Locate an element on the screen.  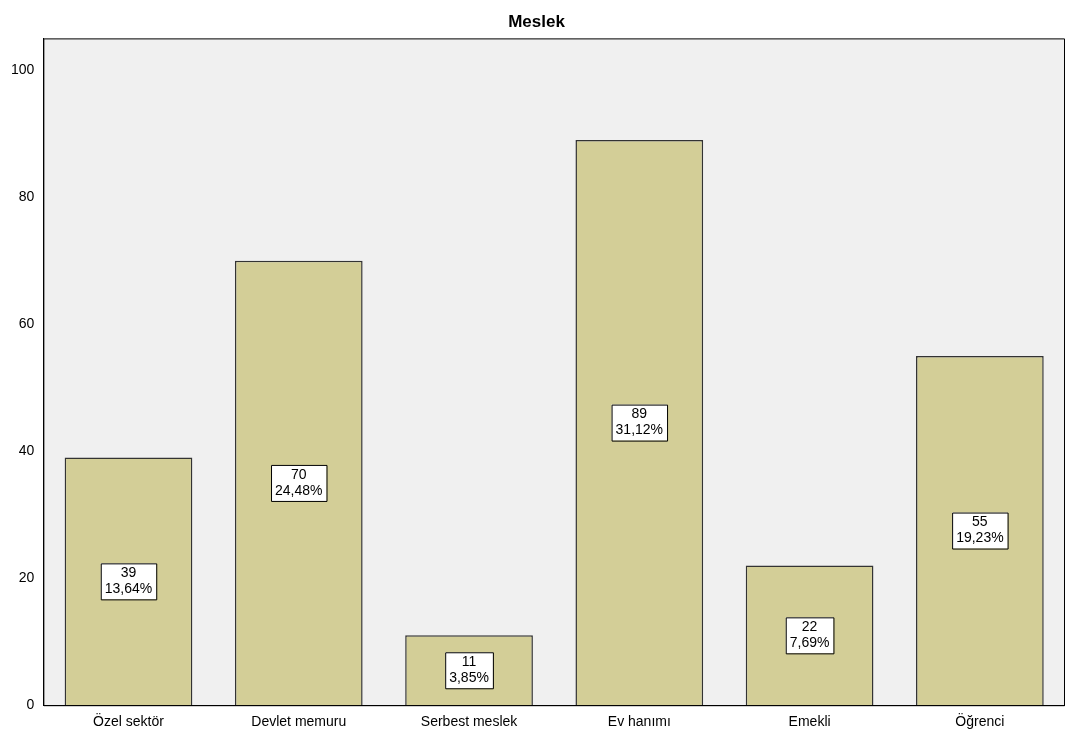
chart-title: Meslek is located at coordinates (537, 21).